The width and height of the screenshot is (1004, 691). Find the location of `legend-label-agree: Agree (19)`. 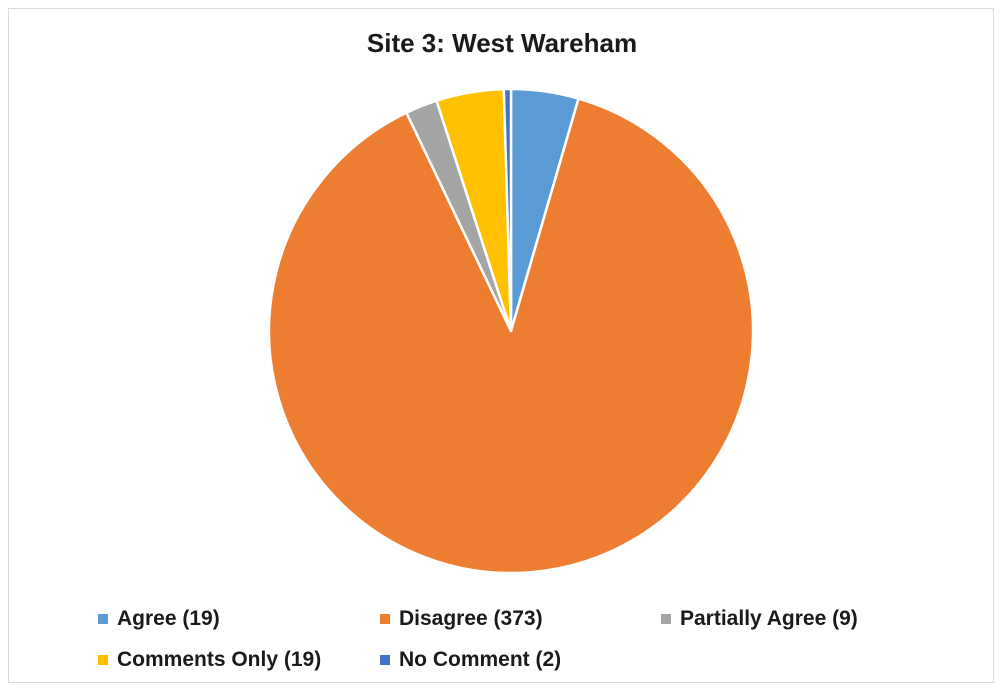

legend-label-agree: Agree (19) is located at coordinates (168, 618).